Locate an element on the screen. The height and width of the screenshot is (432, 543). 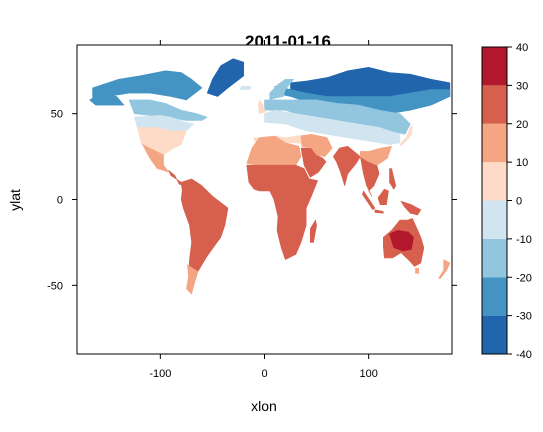
x-axis-label: xlon is located at coordinates (264, 406).